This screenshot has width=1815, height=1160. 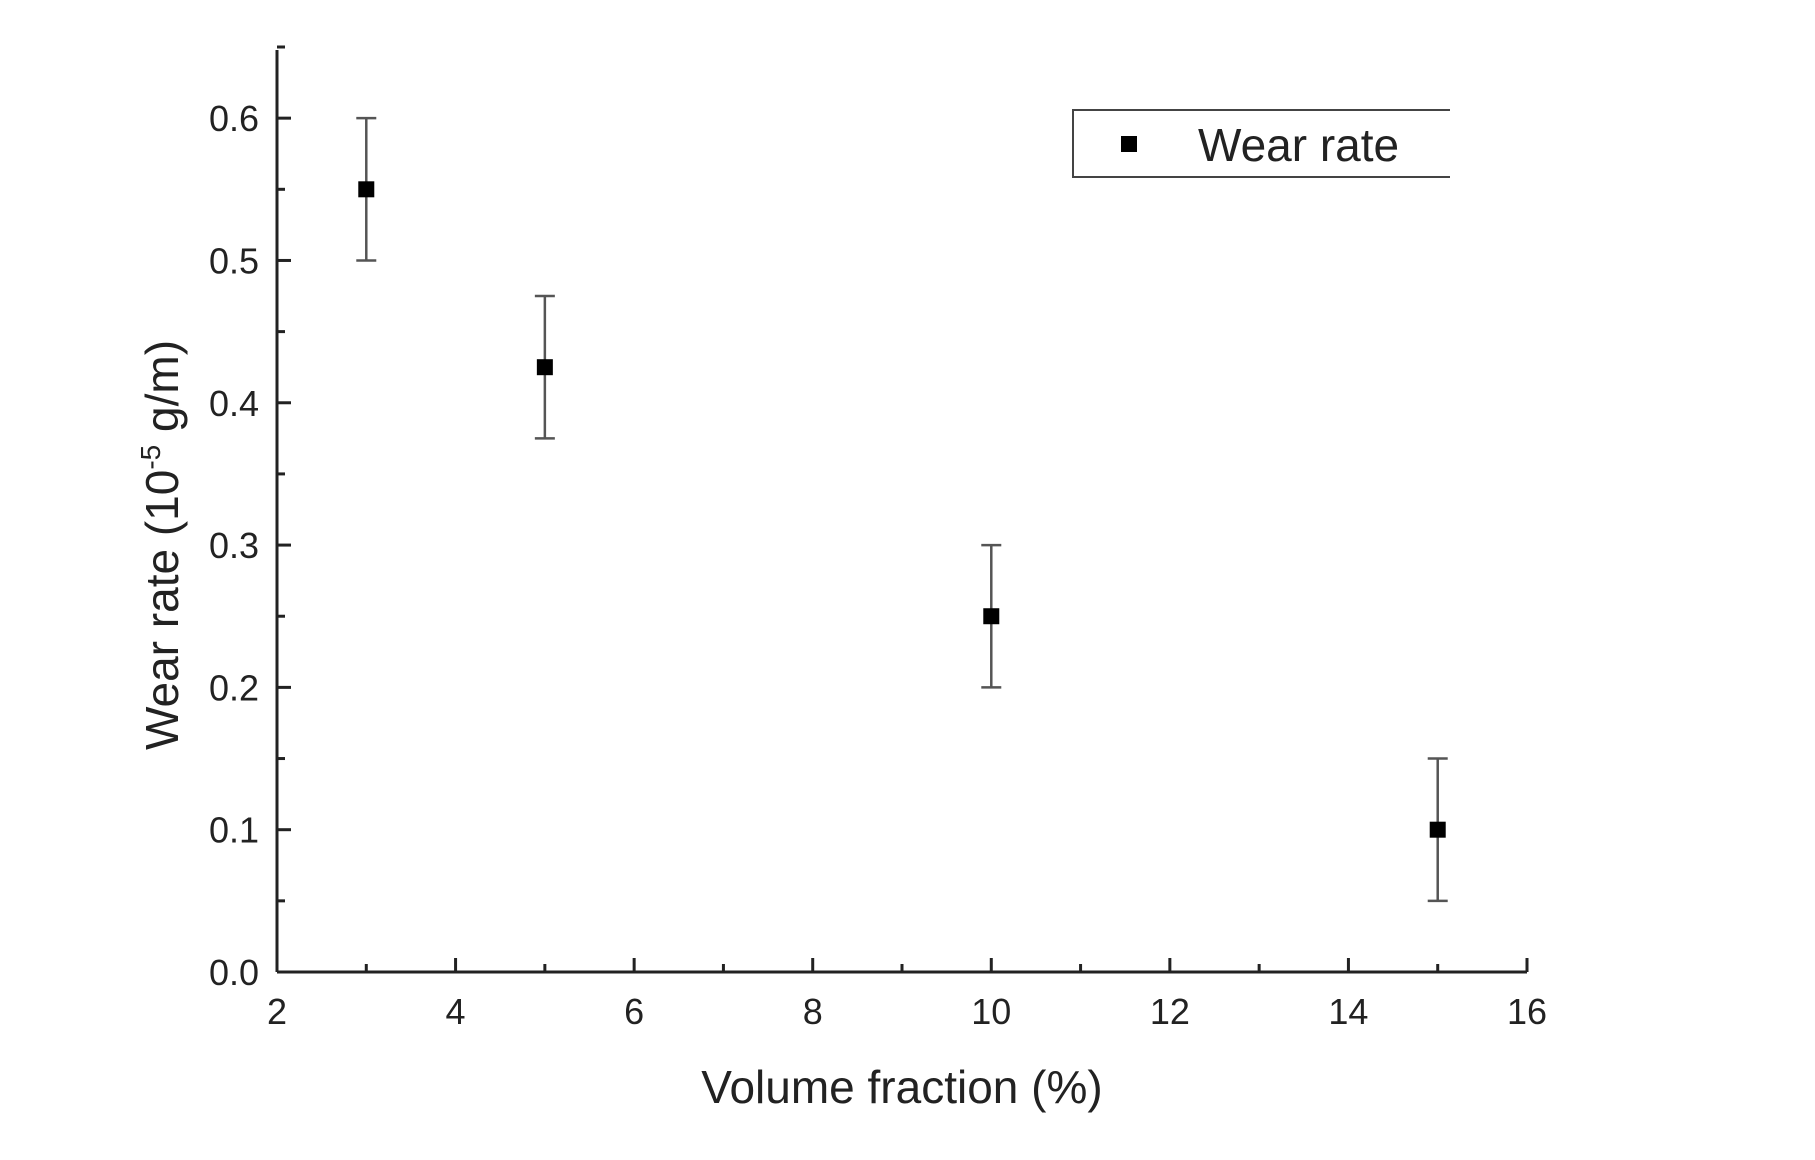 What do you see at coordinates (902, 965) in the screenshot?
I see `x-axis-ticks` at bounding box center [902, 965].